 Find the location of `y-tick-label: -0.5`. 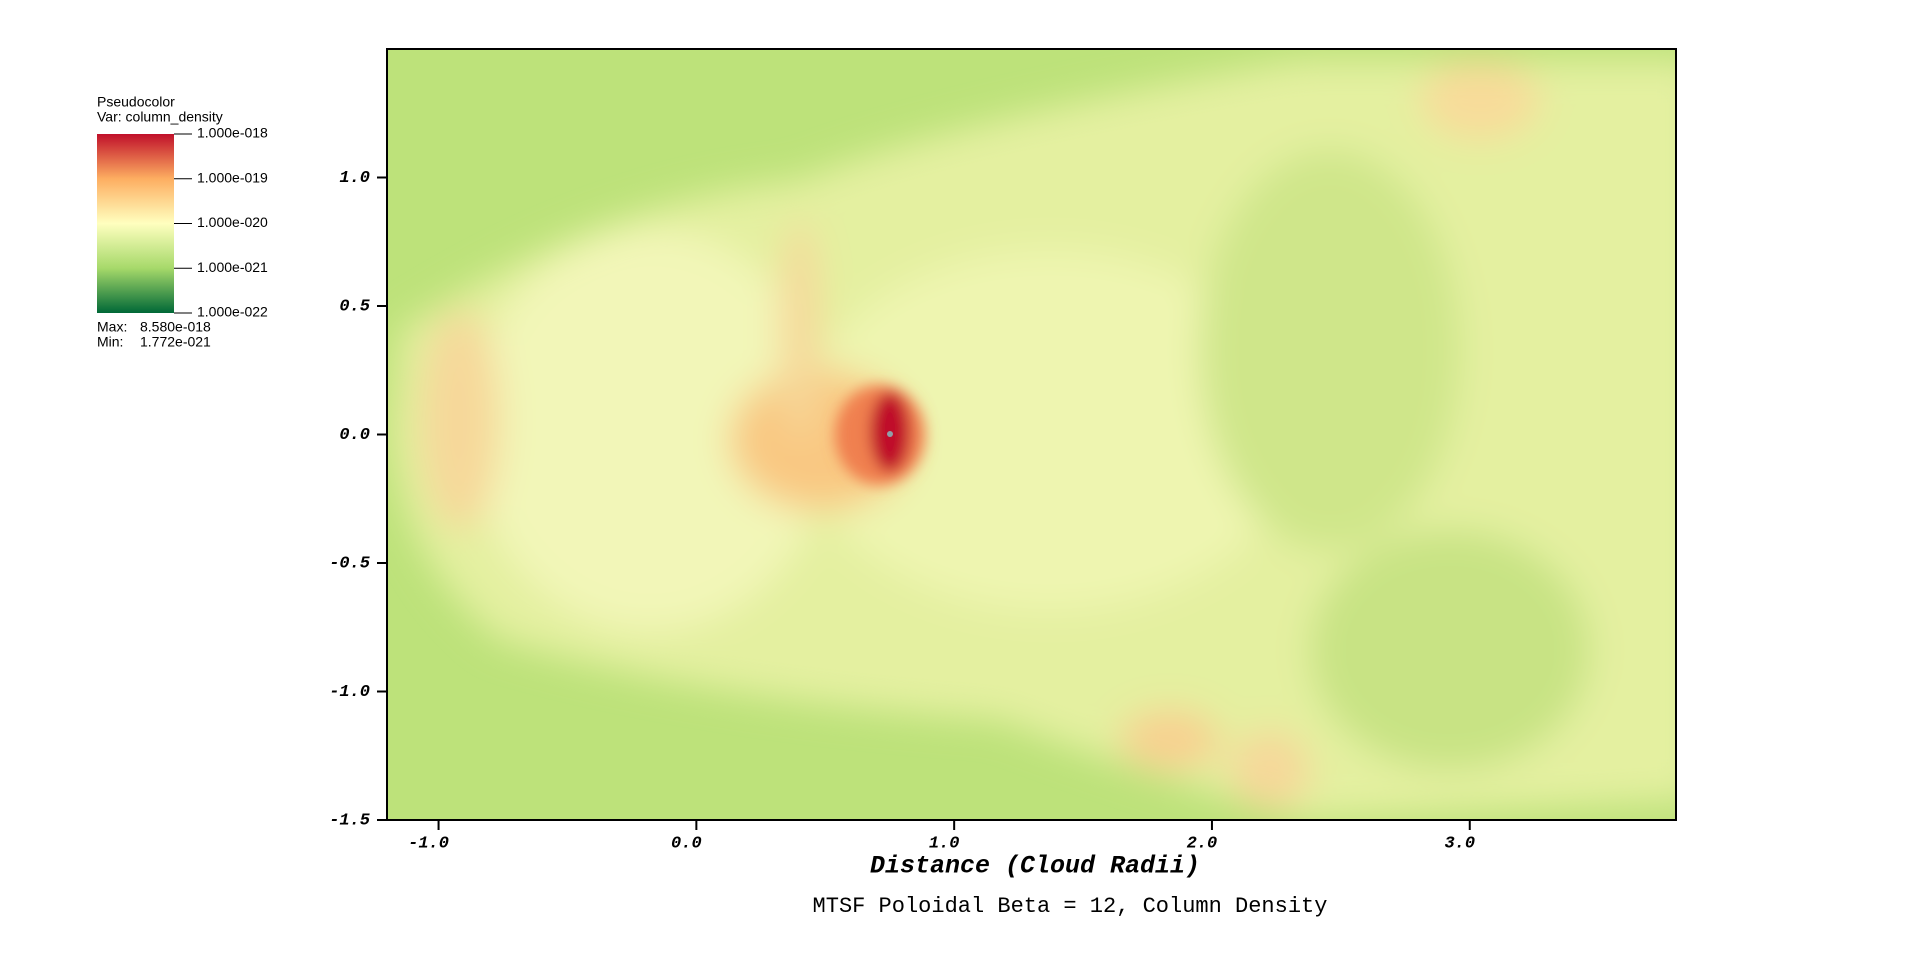

y-tick-label: -0.5 is located at coordinates (349, 563).